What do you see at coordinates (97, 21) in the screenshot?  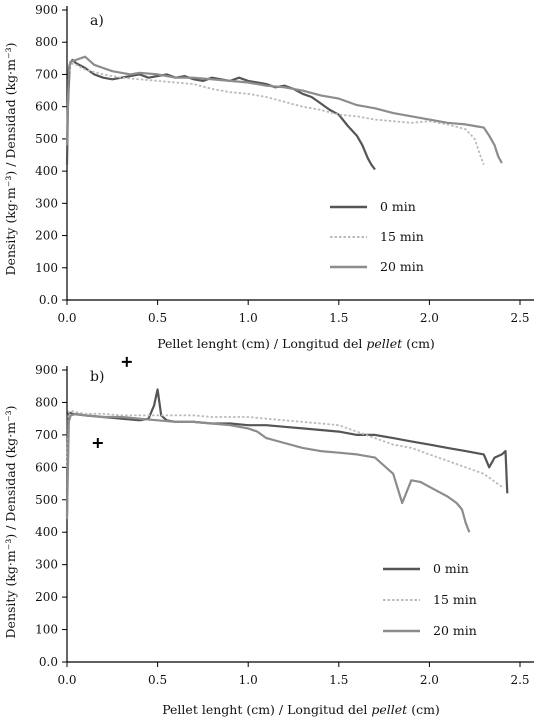 I see `panel-label: a)` at bounding box center [97, 21].